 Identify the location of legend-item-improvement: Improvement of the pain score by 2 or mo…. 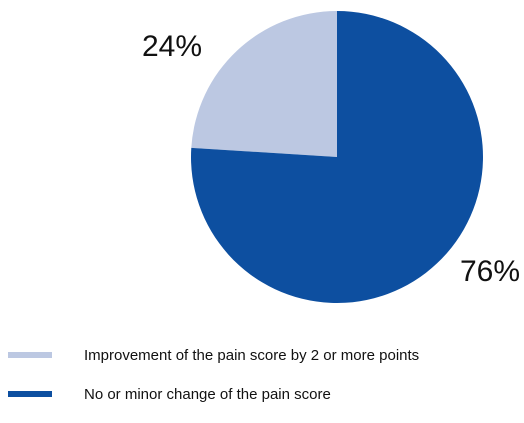
(263, 355).